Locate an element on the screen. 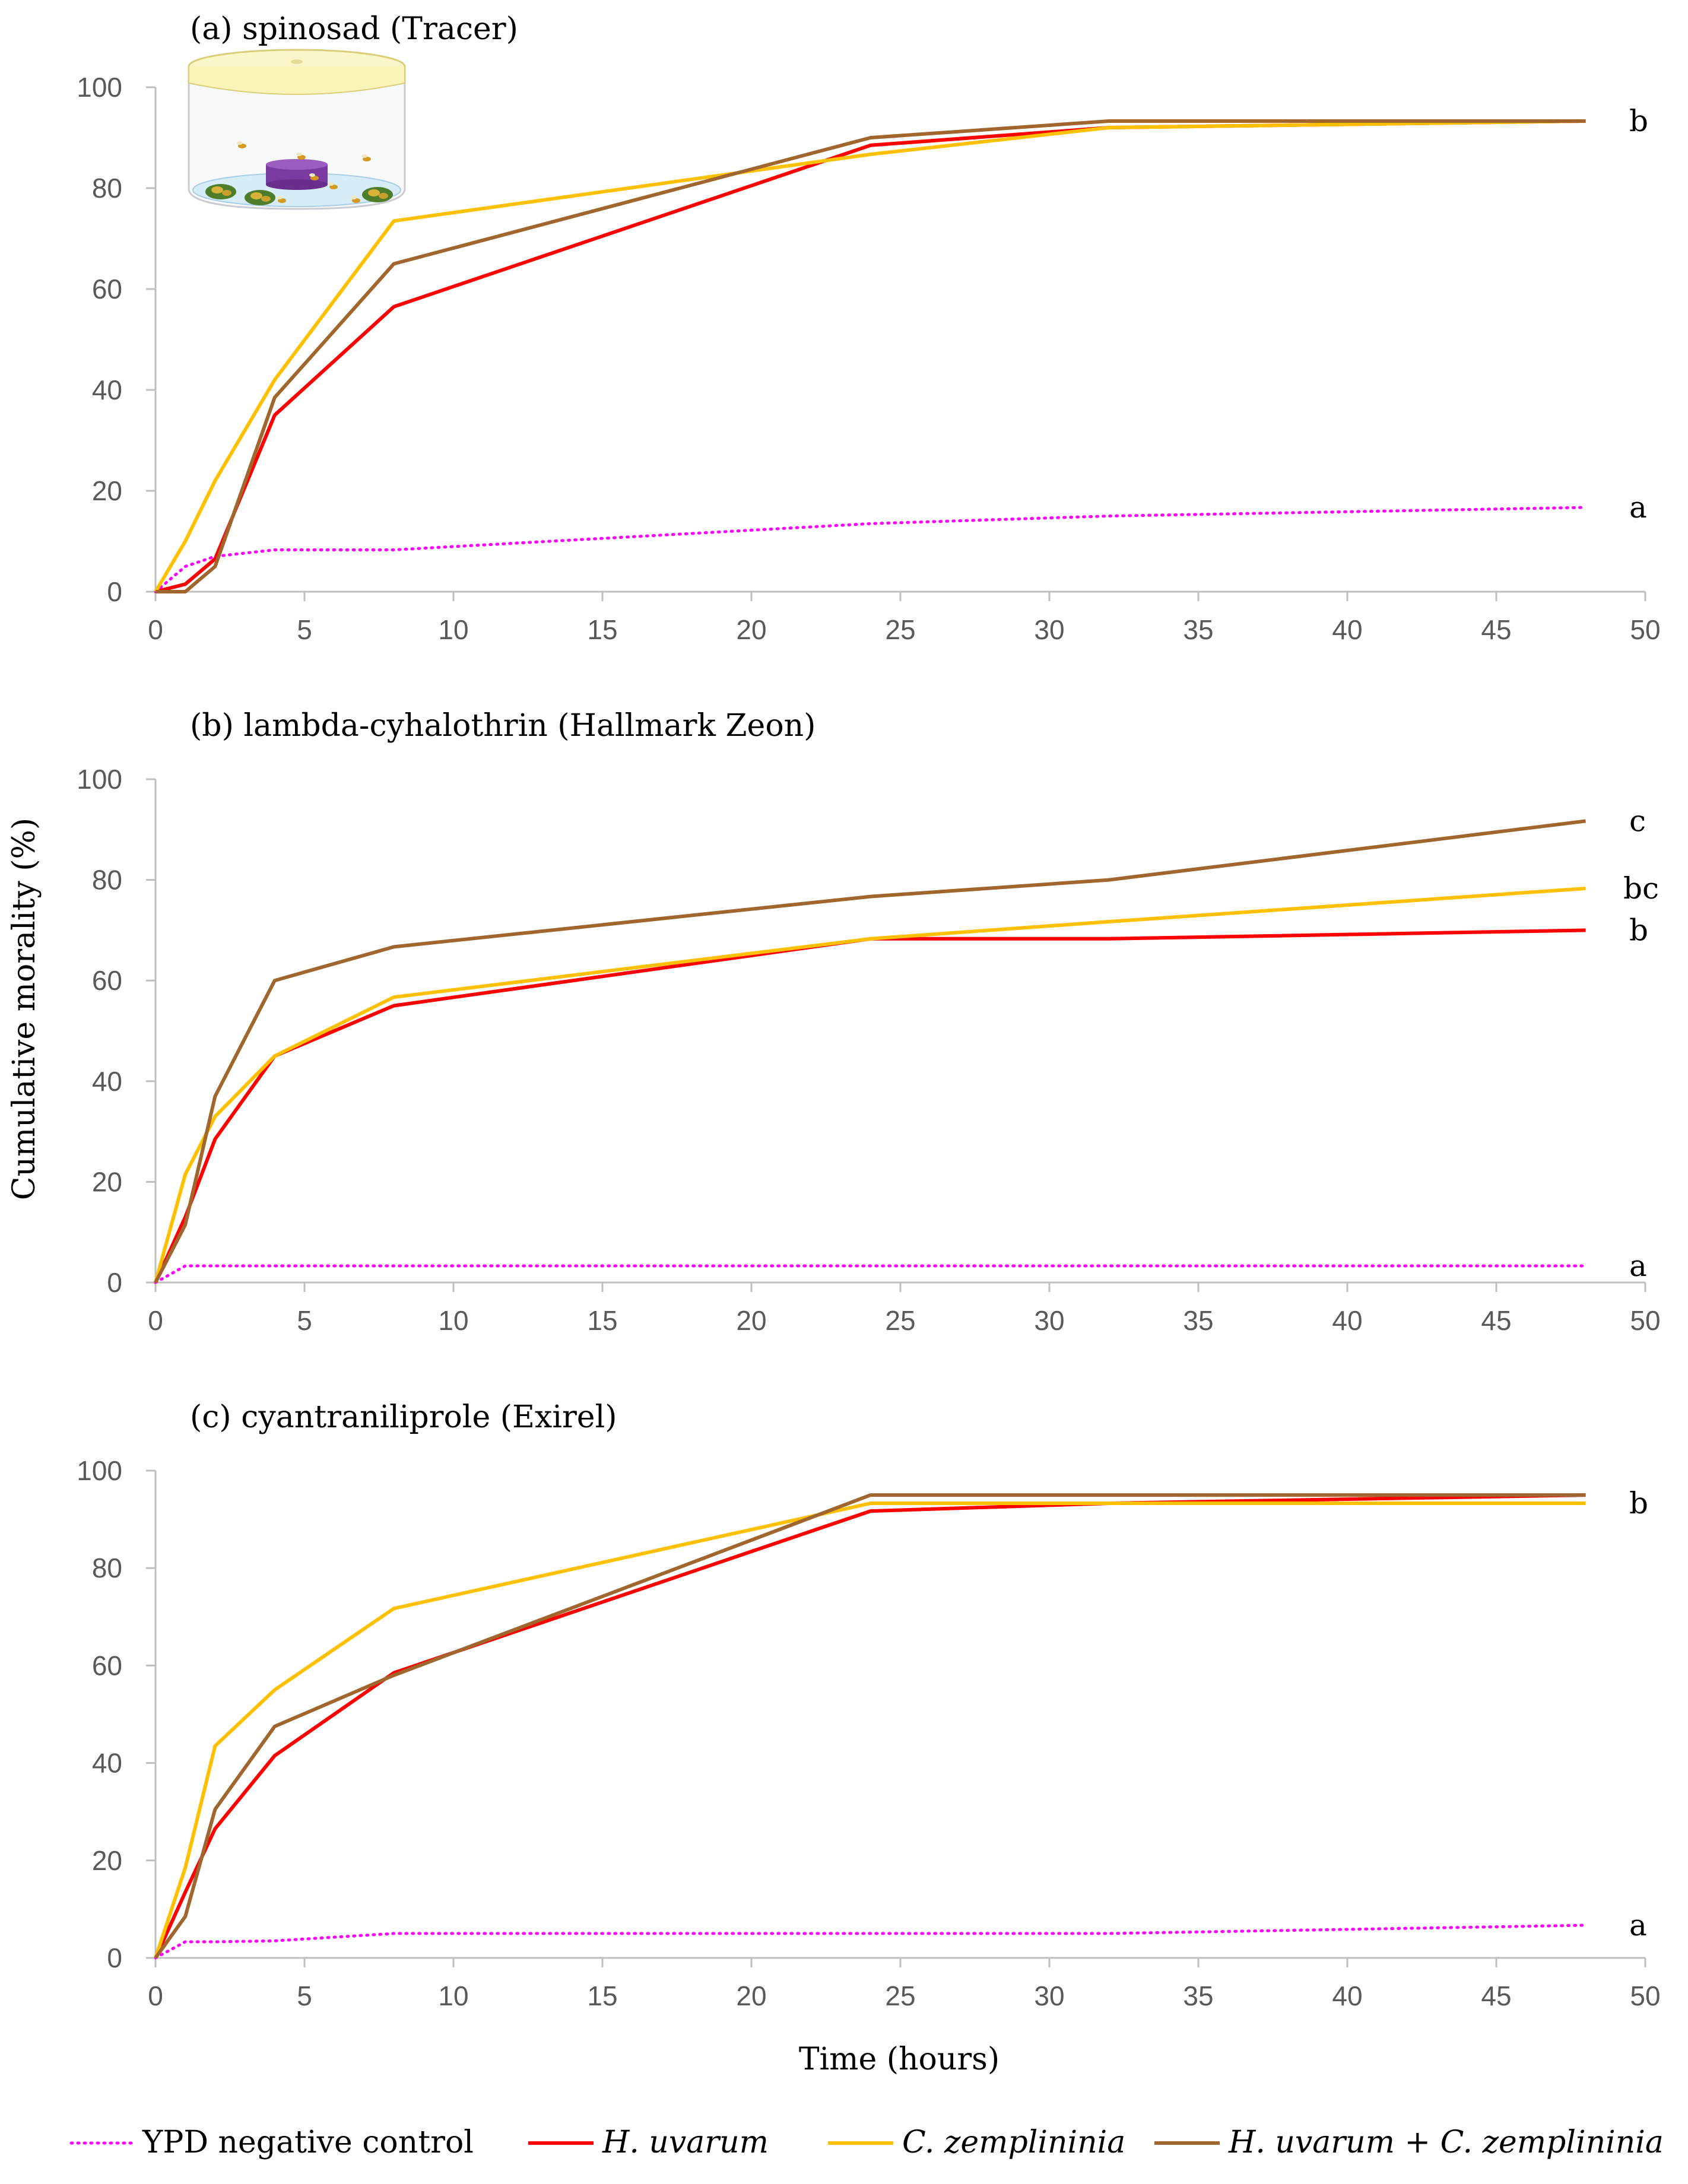 This screenshot has height=2184, width=1688. legend-item-combo: H. uvarum + C. zemplininia is located at coordinates (1409, 2142).